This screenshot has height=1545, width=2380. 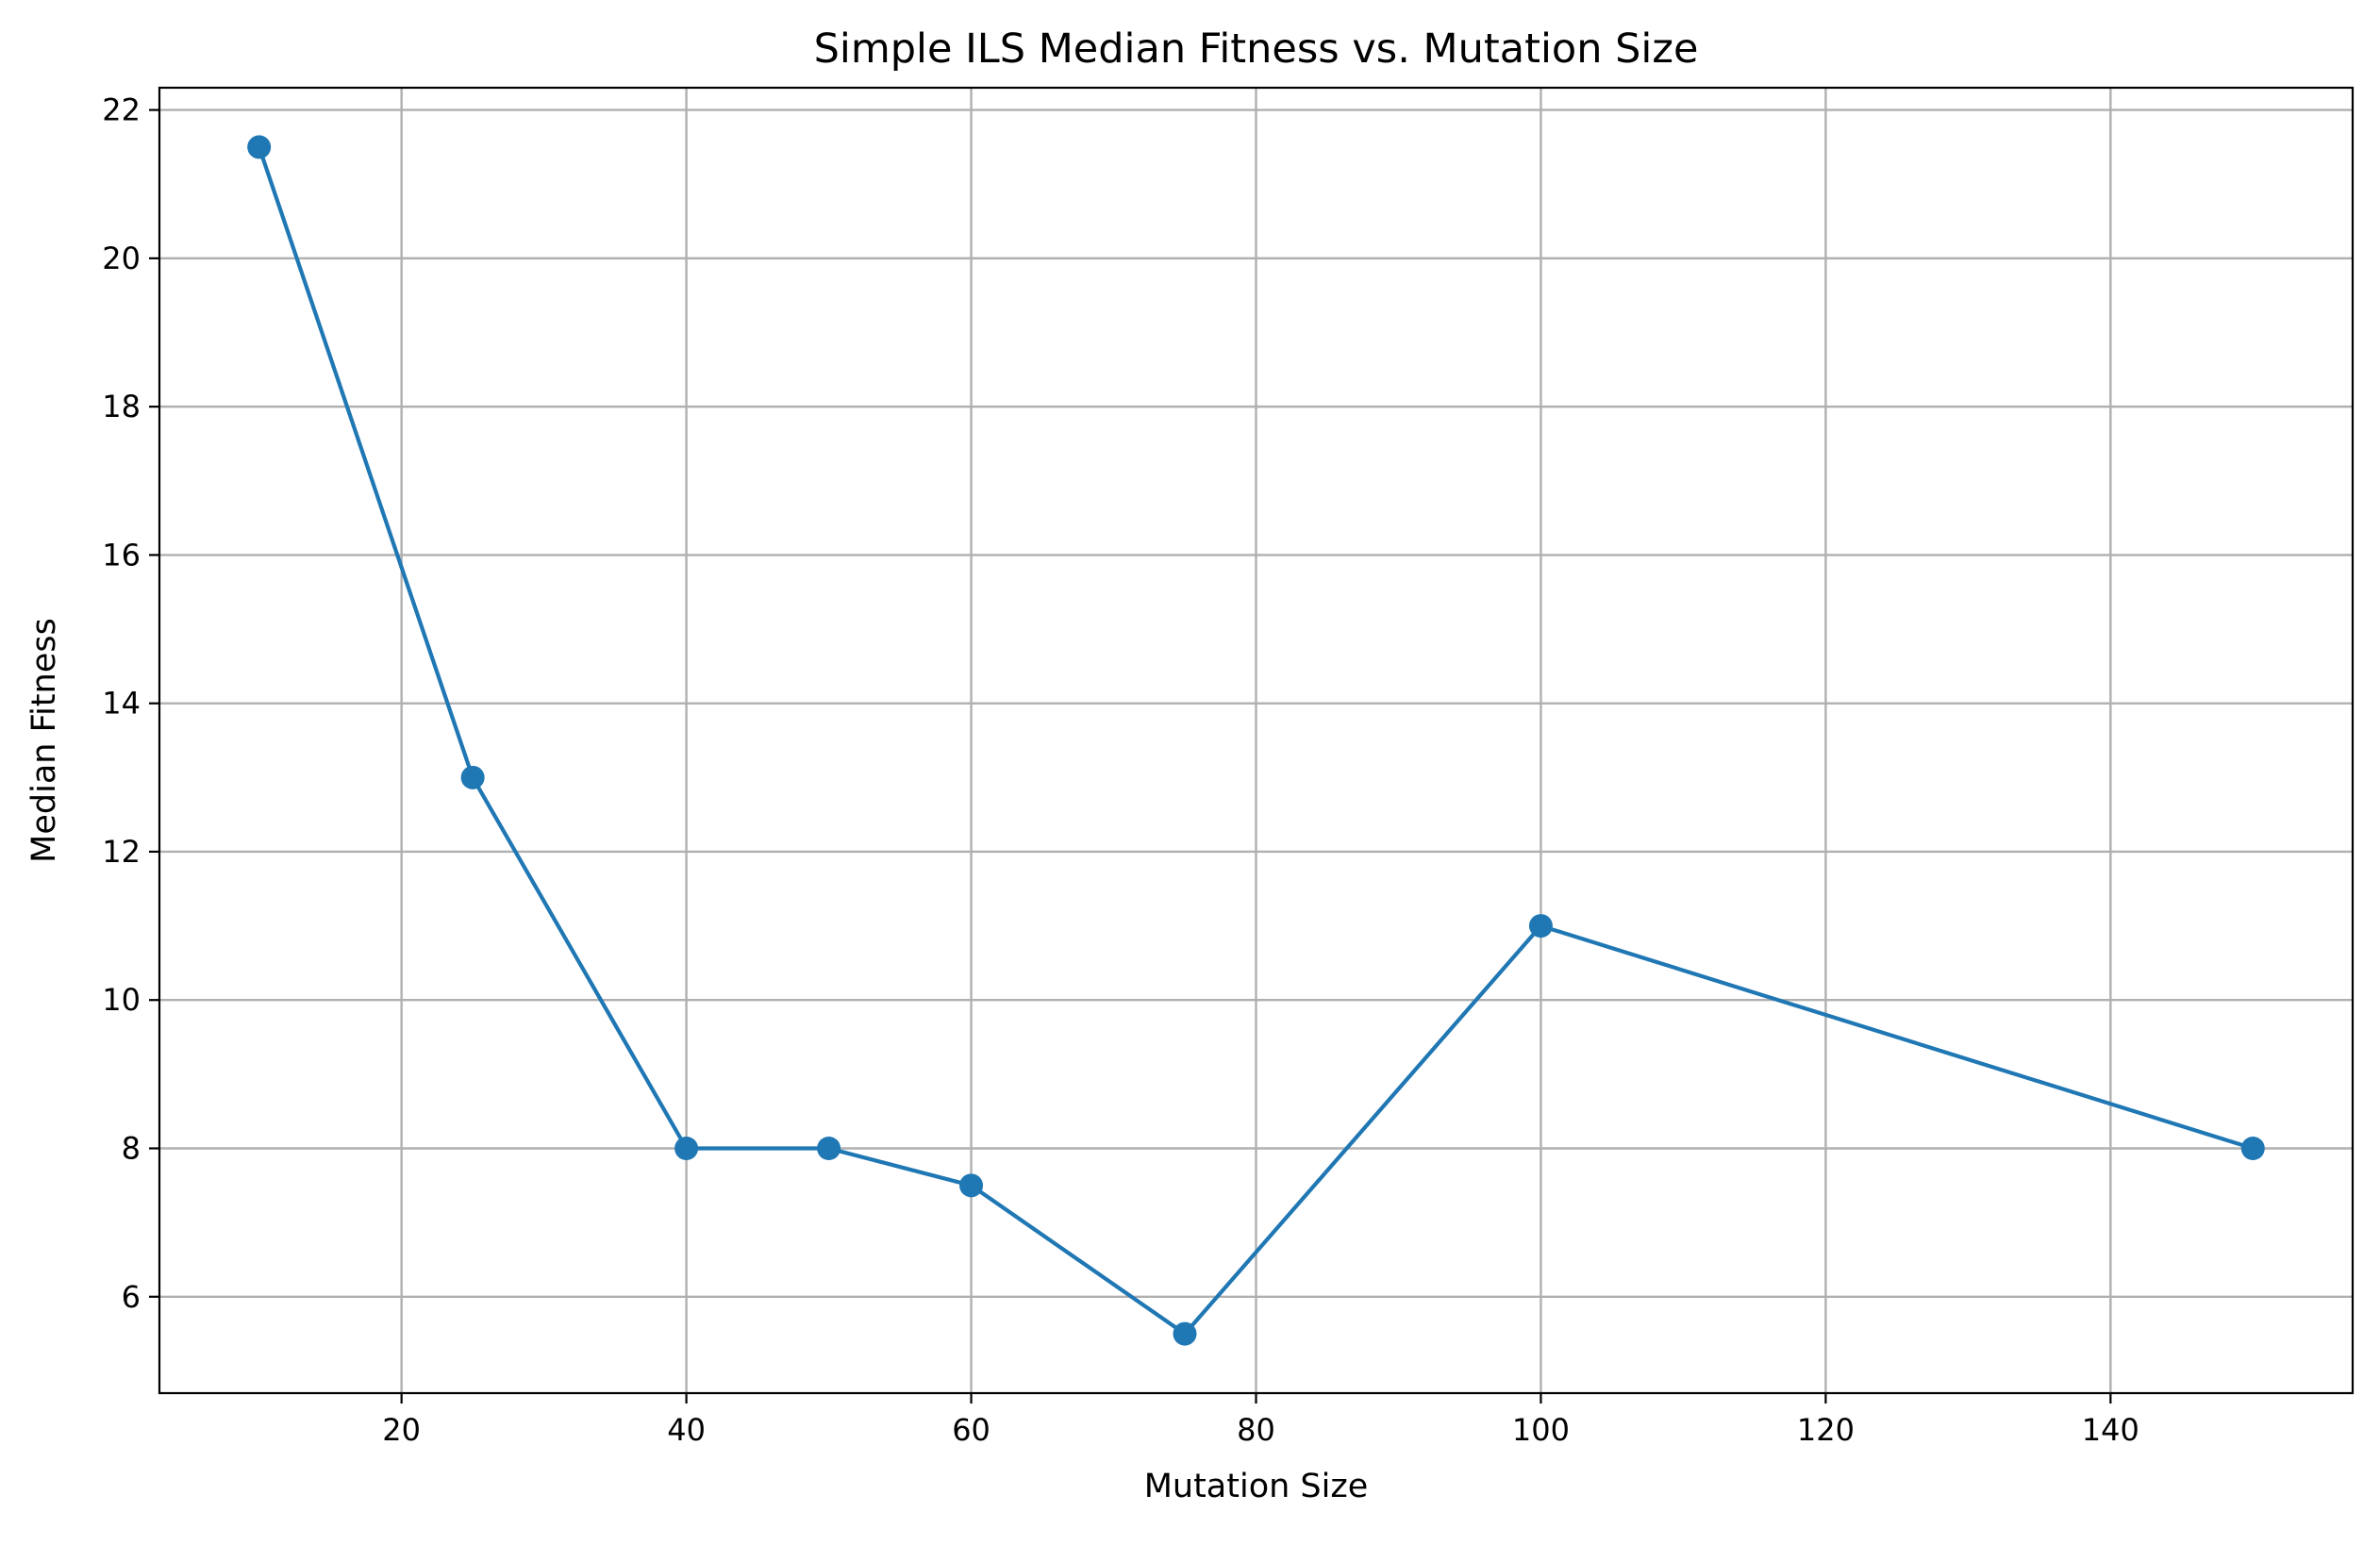 What do you see at coordinates (121, 704) in the screenshot?
I see `y-tick-label: 14` at bounding box center [121, 704].